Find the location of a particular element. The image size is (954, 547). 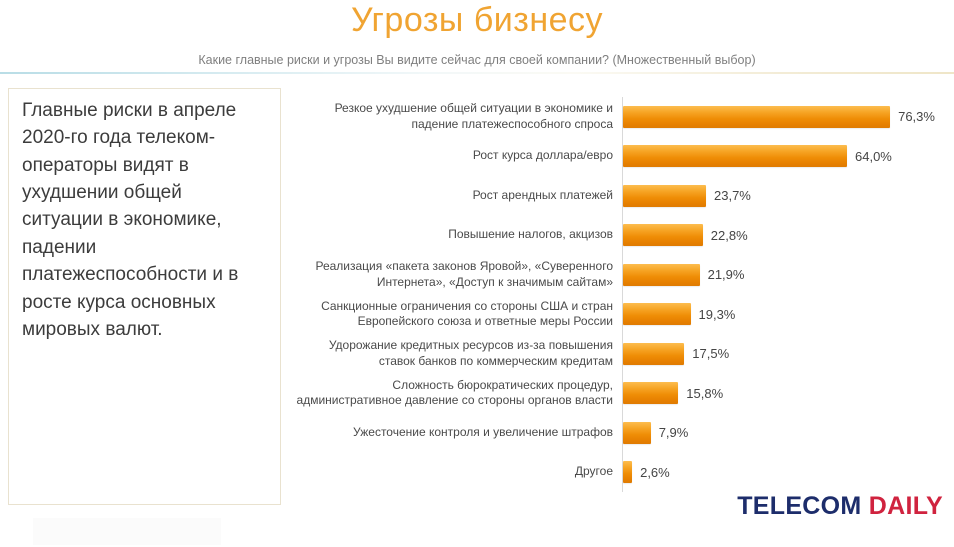

bar-area: 2,6% is located at coordinates (785, 472).